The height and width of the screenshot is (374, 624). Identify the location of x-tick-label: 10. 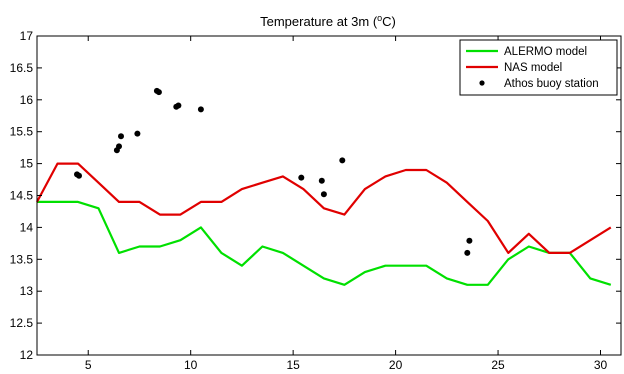
(191, 365).